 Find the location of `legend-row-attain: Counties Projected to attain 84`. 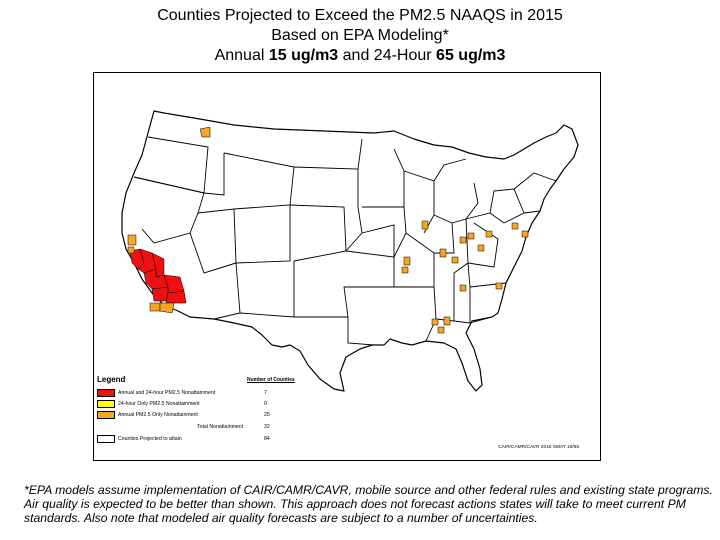

legend-row-attain: Counties Projected to attain 84 is located at coordinates (187, 440).